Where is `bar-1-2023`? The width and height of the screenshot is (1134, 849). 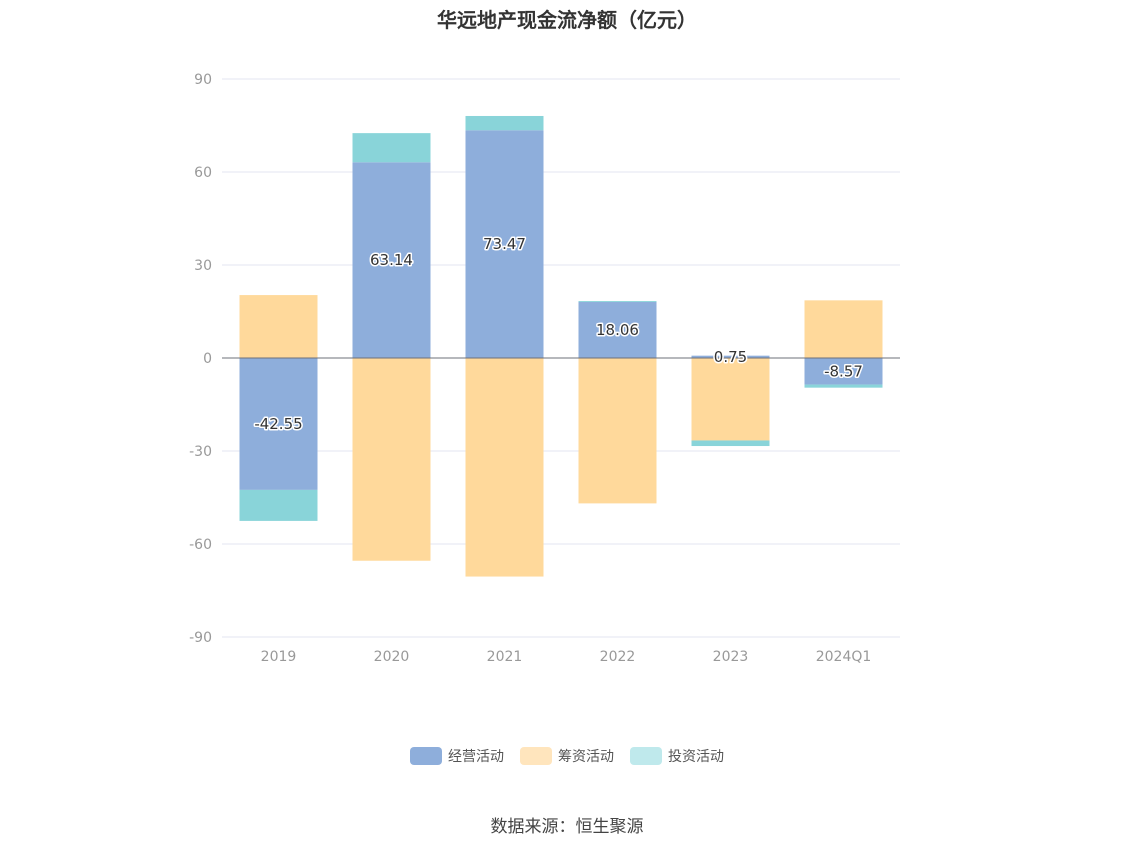
bar-1-2023 is located at coordinates (730, 356).